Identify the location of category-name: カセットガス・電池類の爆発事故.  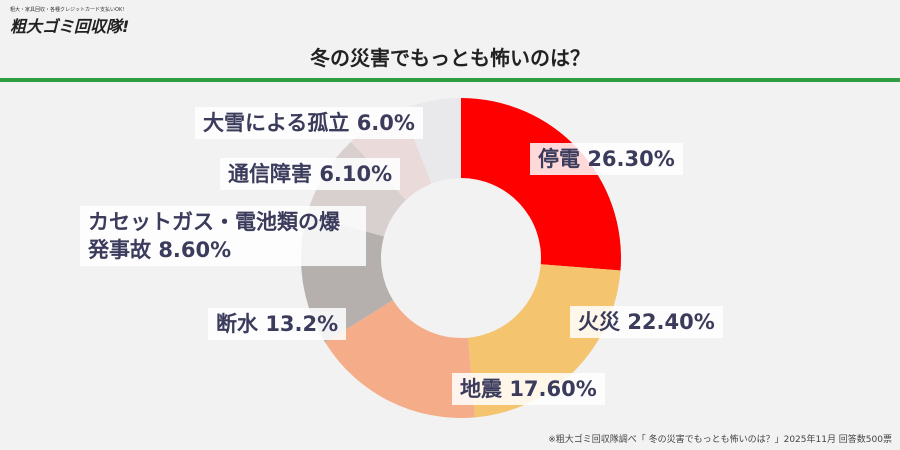
(214, 236).